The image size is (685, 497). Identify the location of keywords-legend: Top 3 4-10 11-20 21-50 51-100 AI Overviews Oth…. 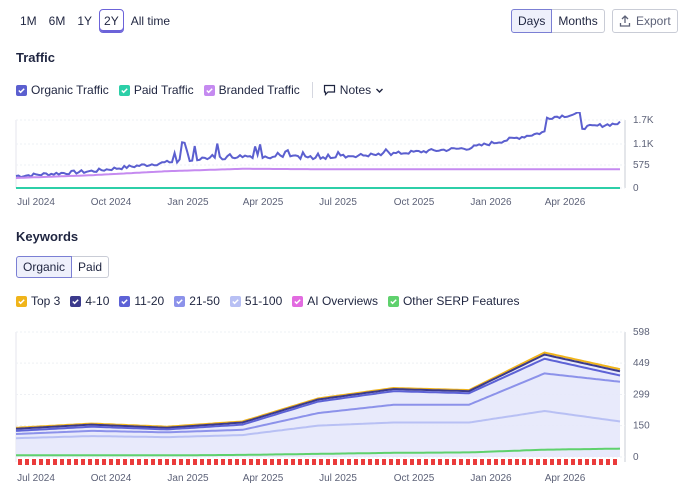
(272, 301).